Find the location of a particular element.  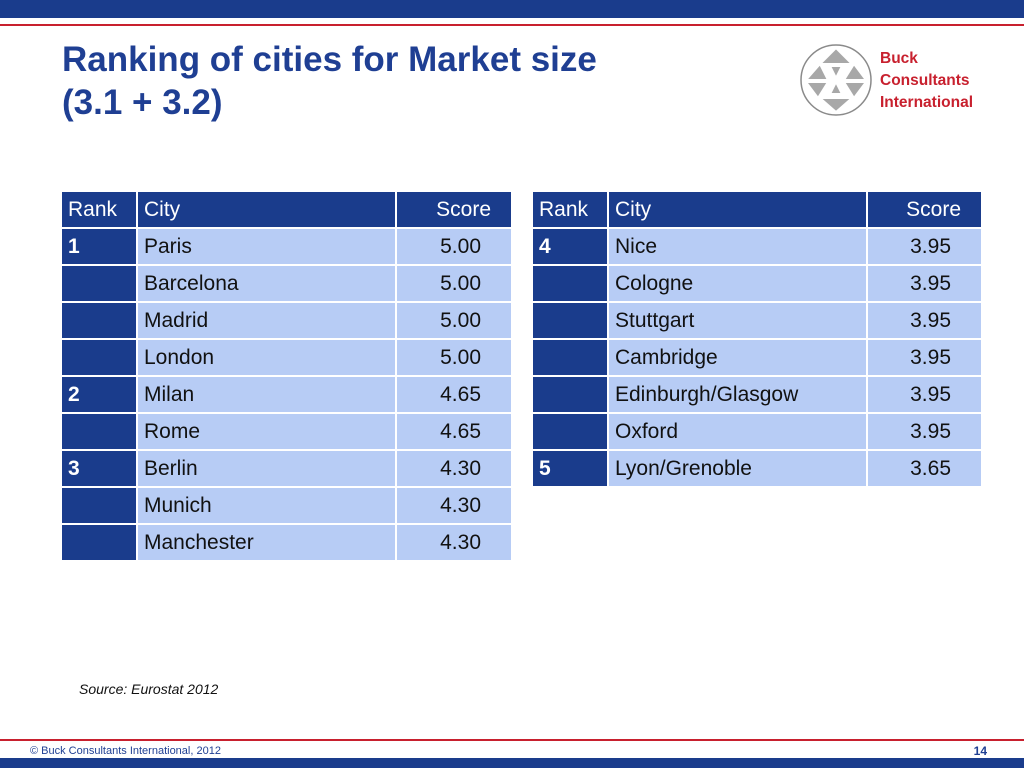

city-cell: Paris is located at coordinates (266, 246).